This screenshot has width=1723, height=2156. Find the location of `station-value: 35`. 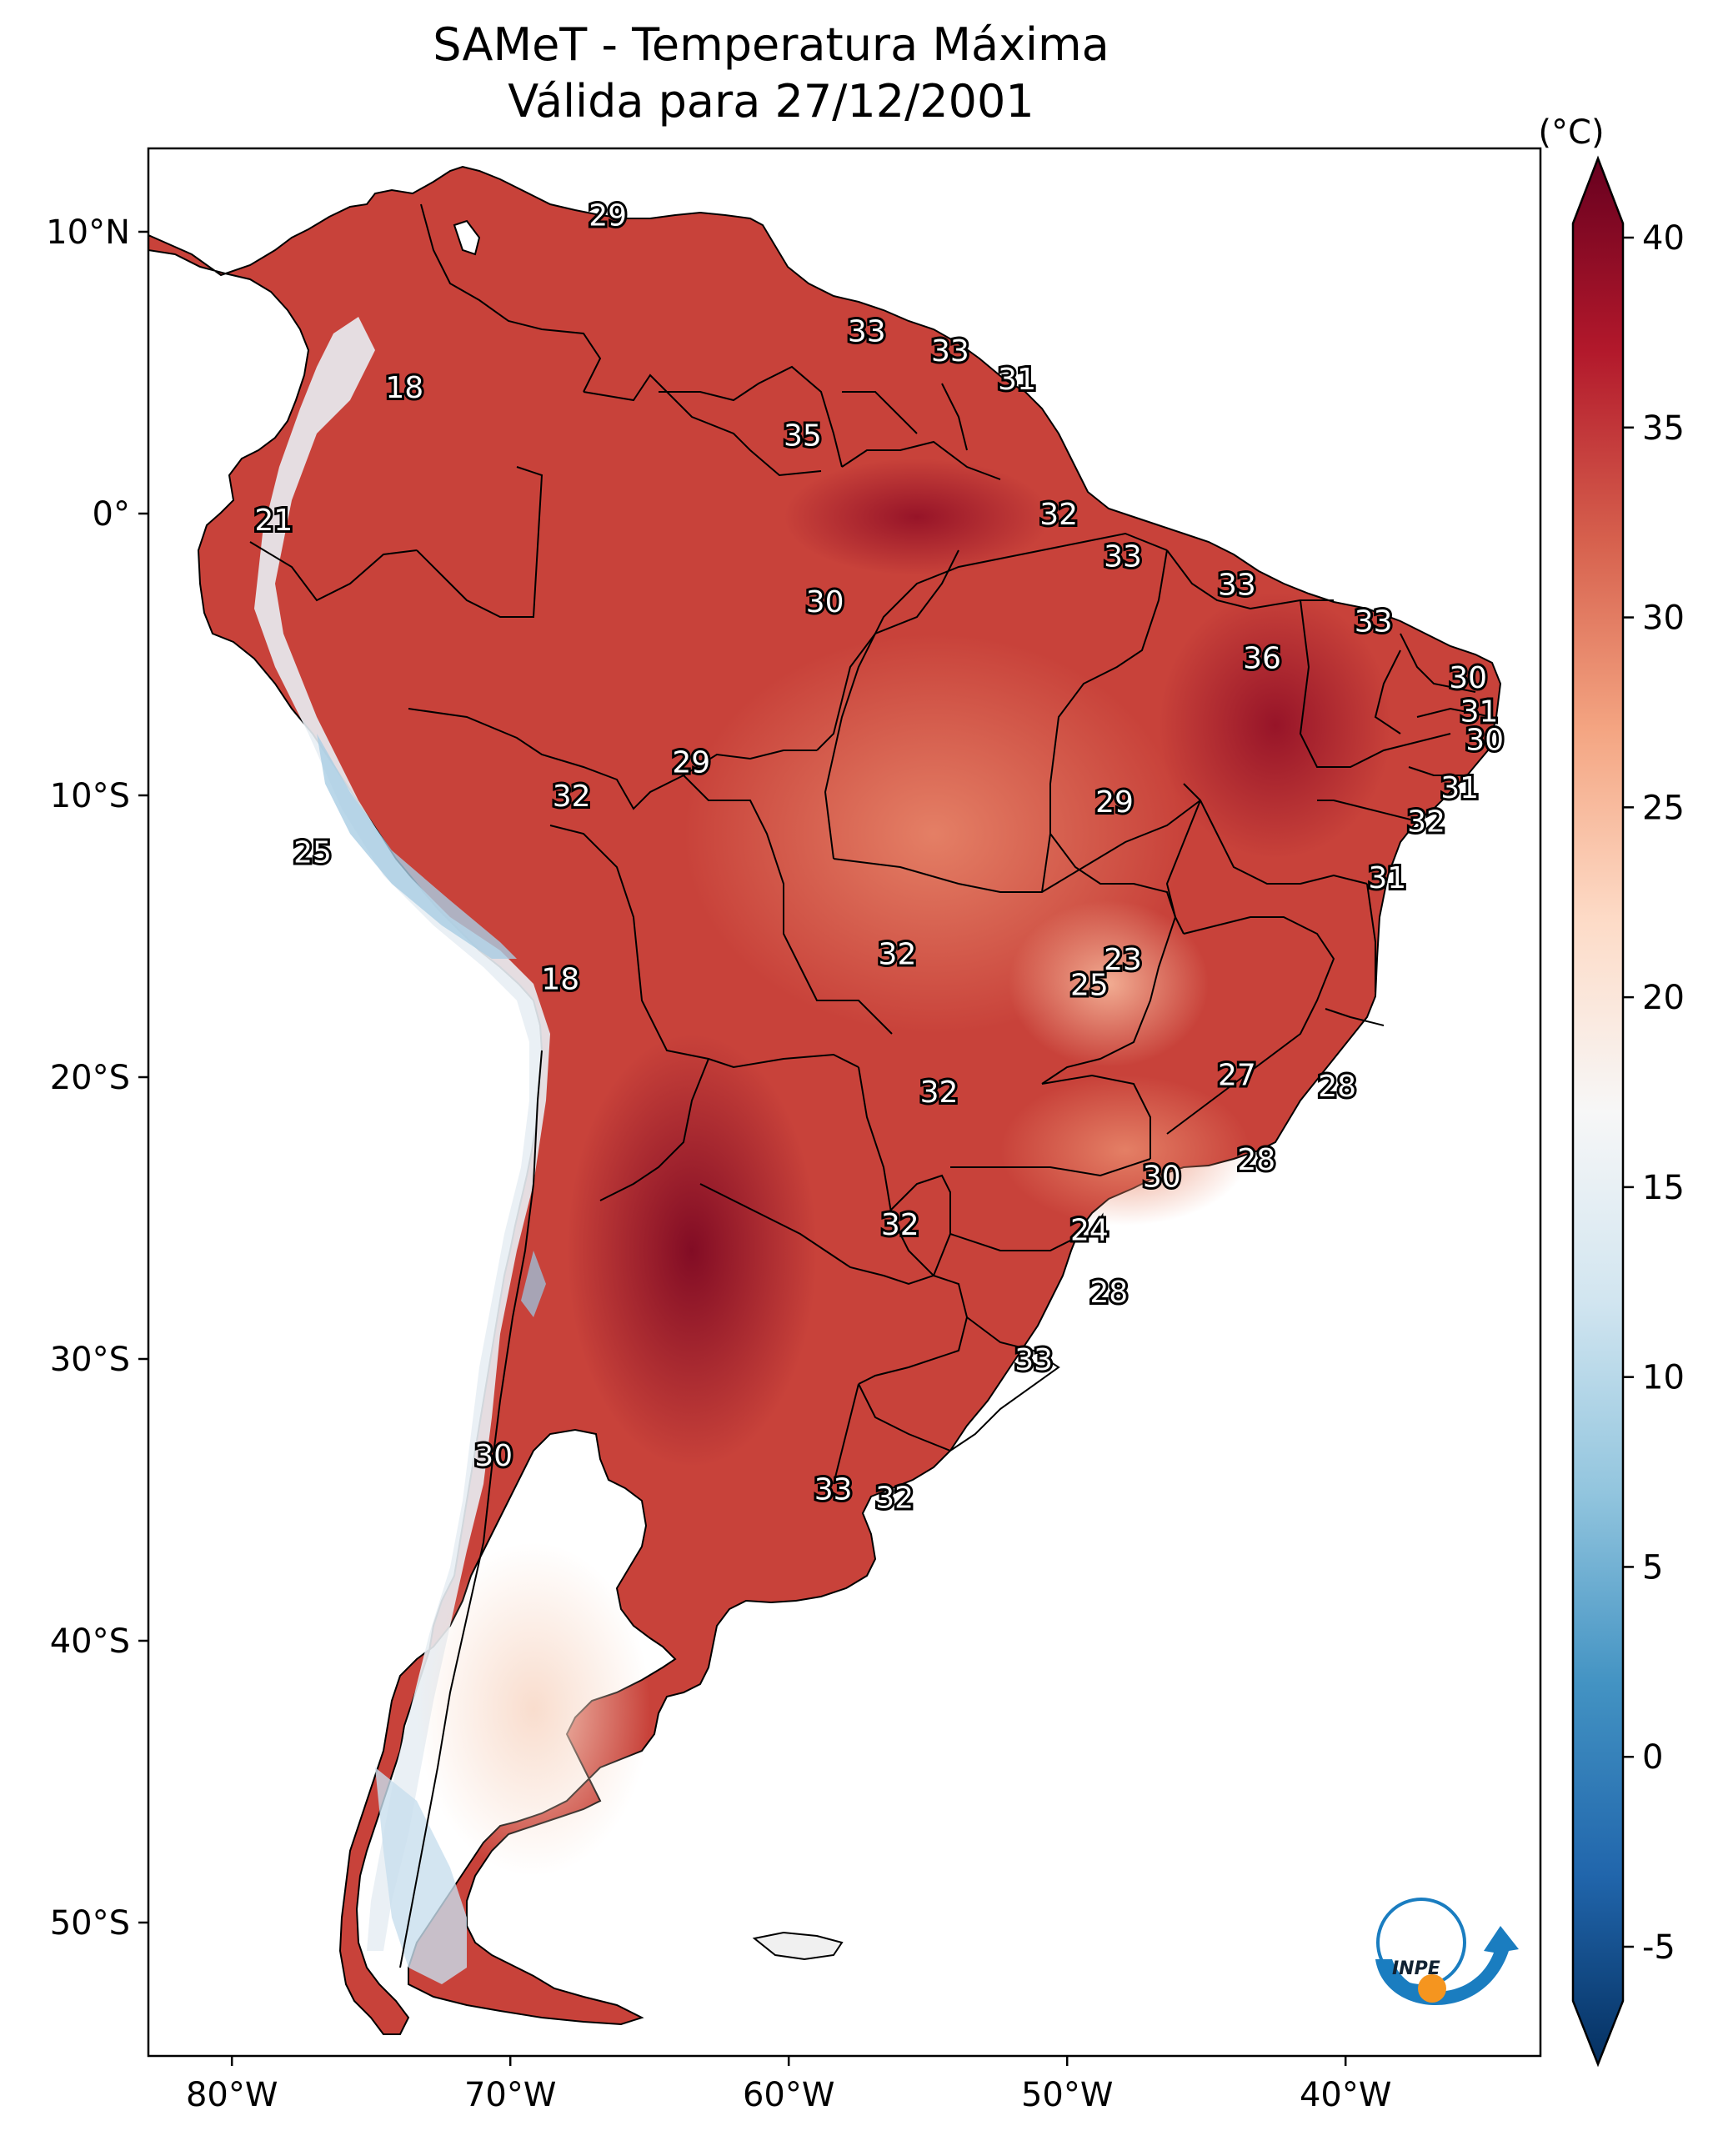

station-value: 35 is located at coordinates (803, 436).